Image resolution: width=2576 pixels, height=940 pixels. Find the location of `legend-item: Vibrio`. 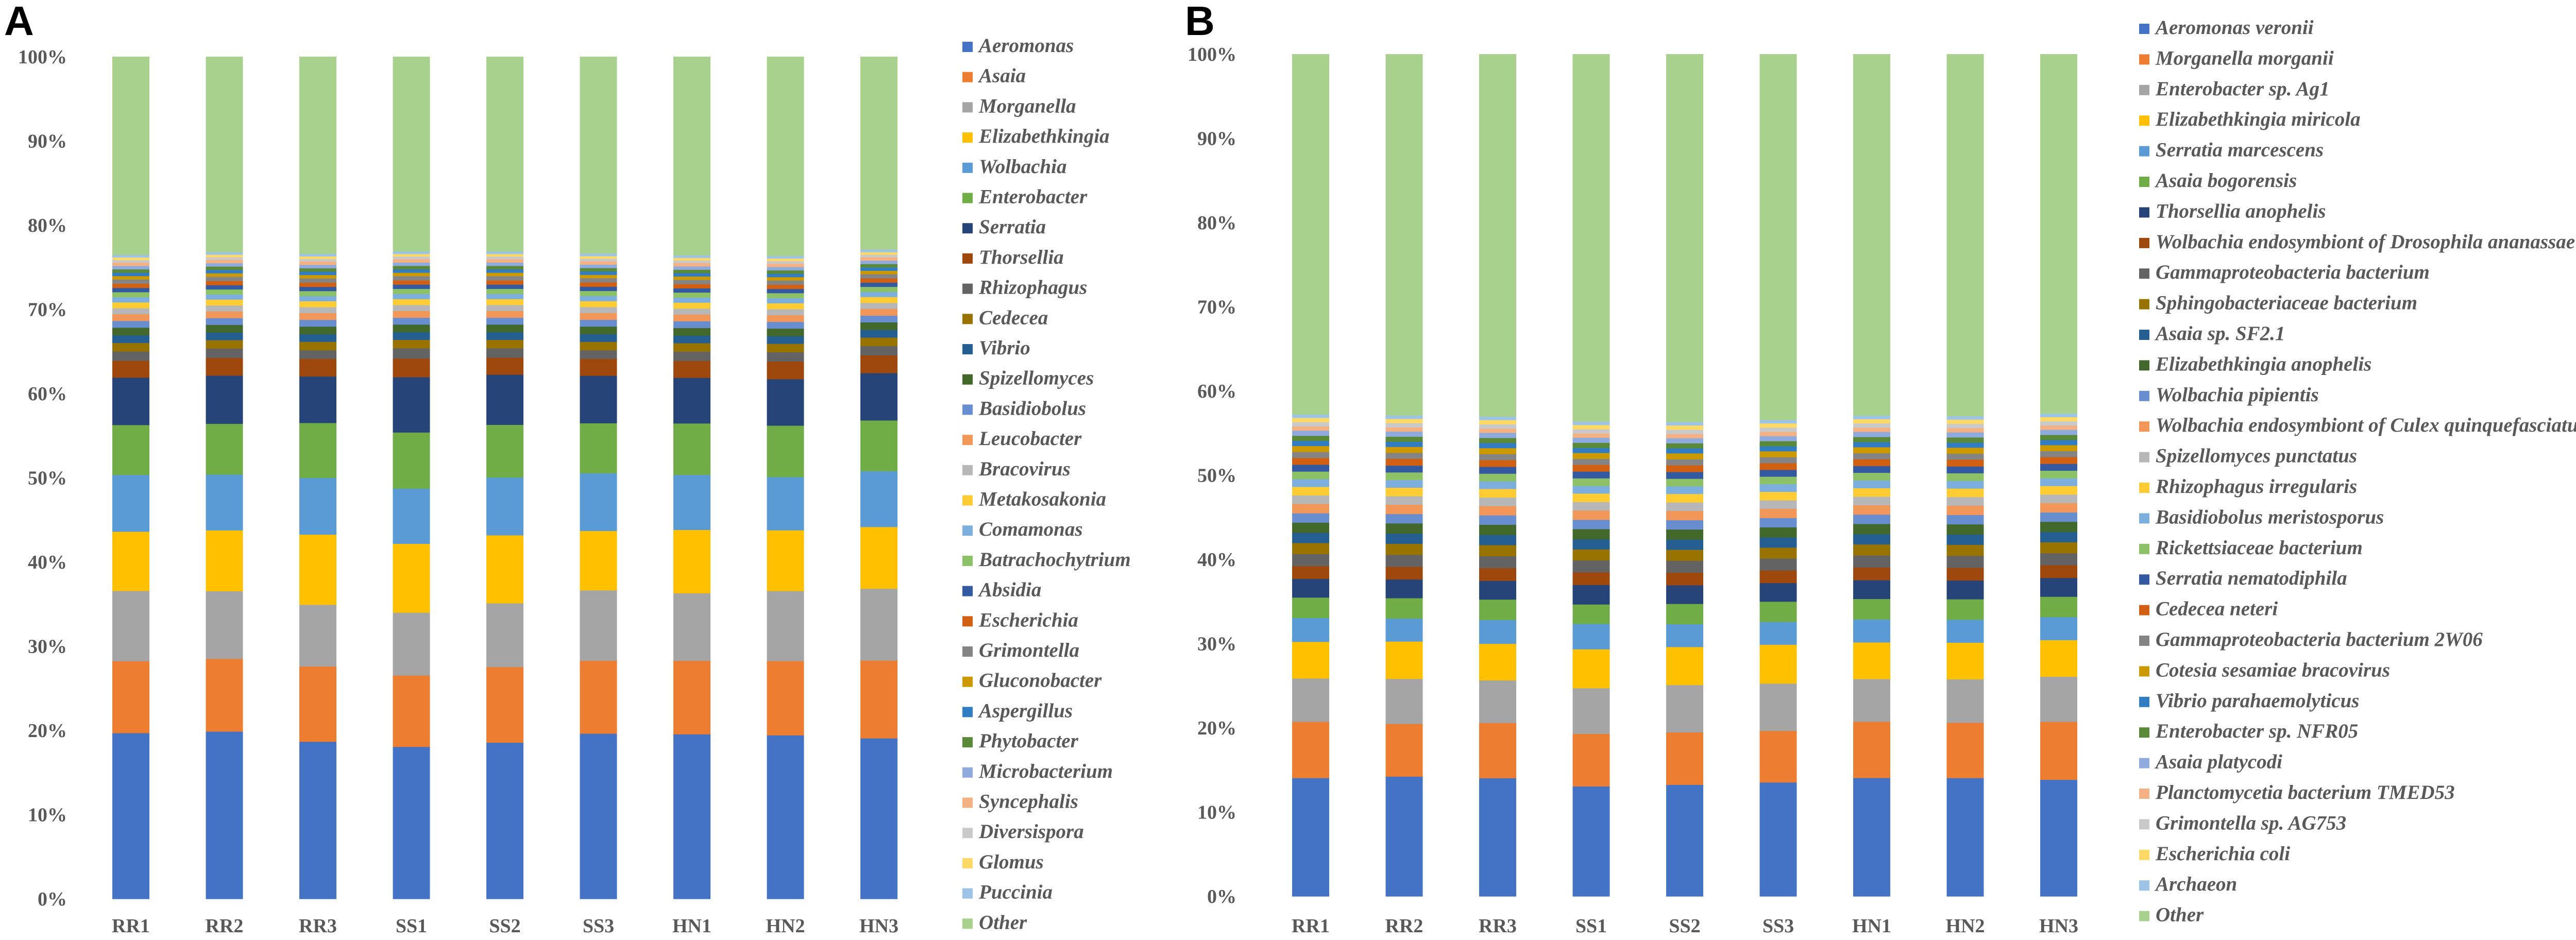

legend-item: Vibrio is located at coordinates (996, 348).